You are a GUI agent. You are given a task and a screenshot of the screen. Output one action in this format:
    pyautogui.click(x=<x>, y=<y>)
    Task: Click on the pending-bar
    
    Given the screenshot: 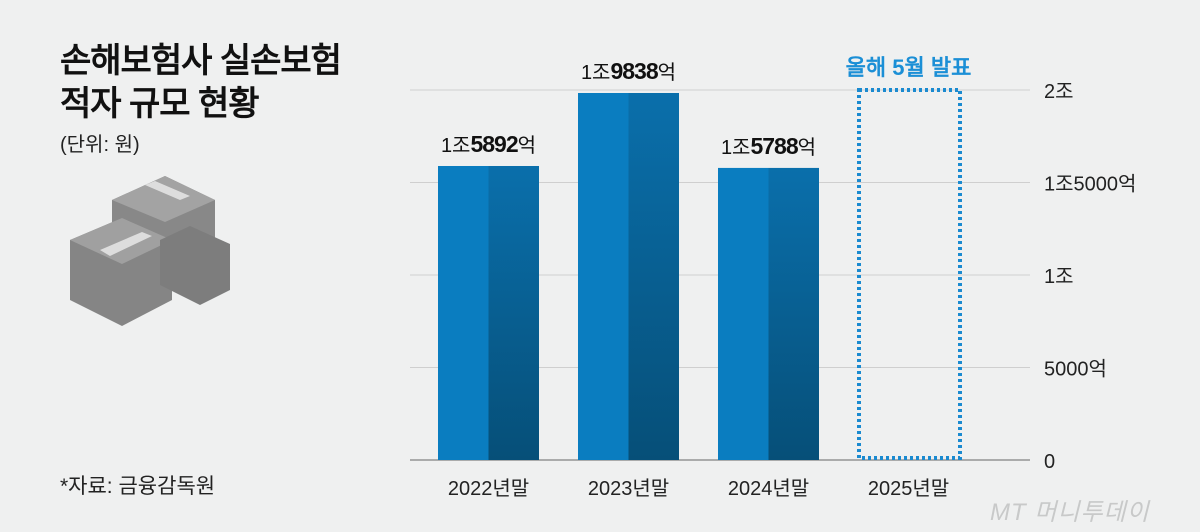 What is the action you would take?
    pyautogui.click(x=909, y=274)
    